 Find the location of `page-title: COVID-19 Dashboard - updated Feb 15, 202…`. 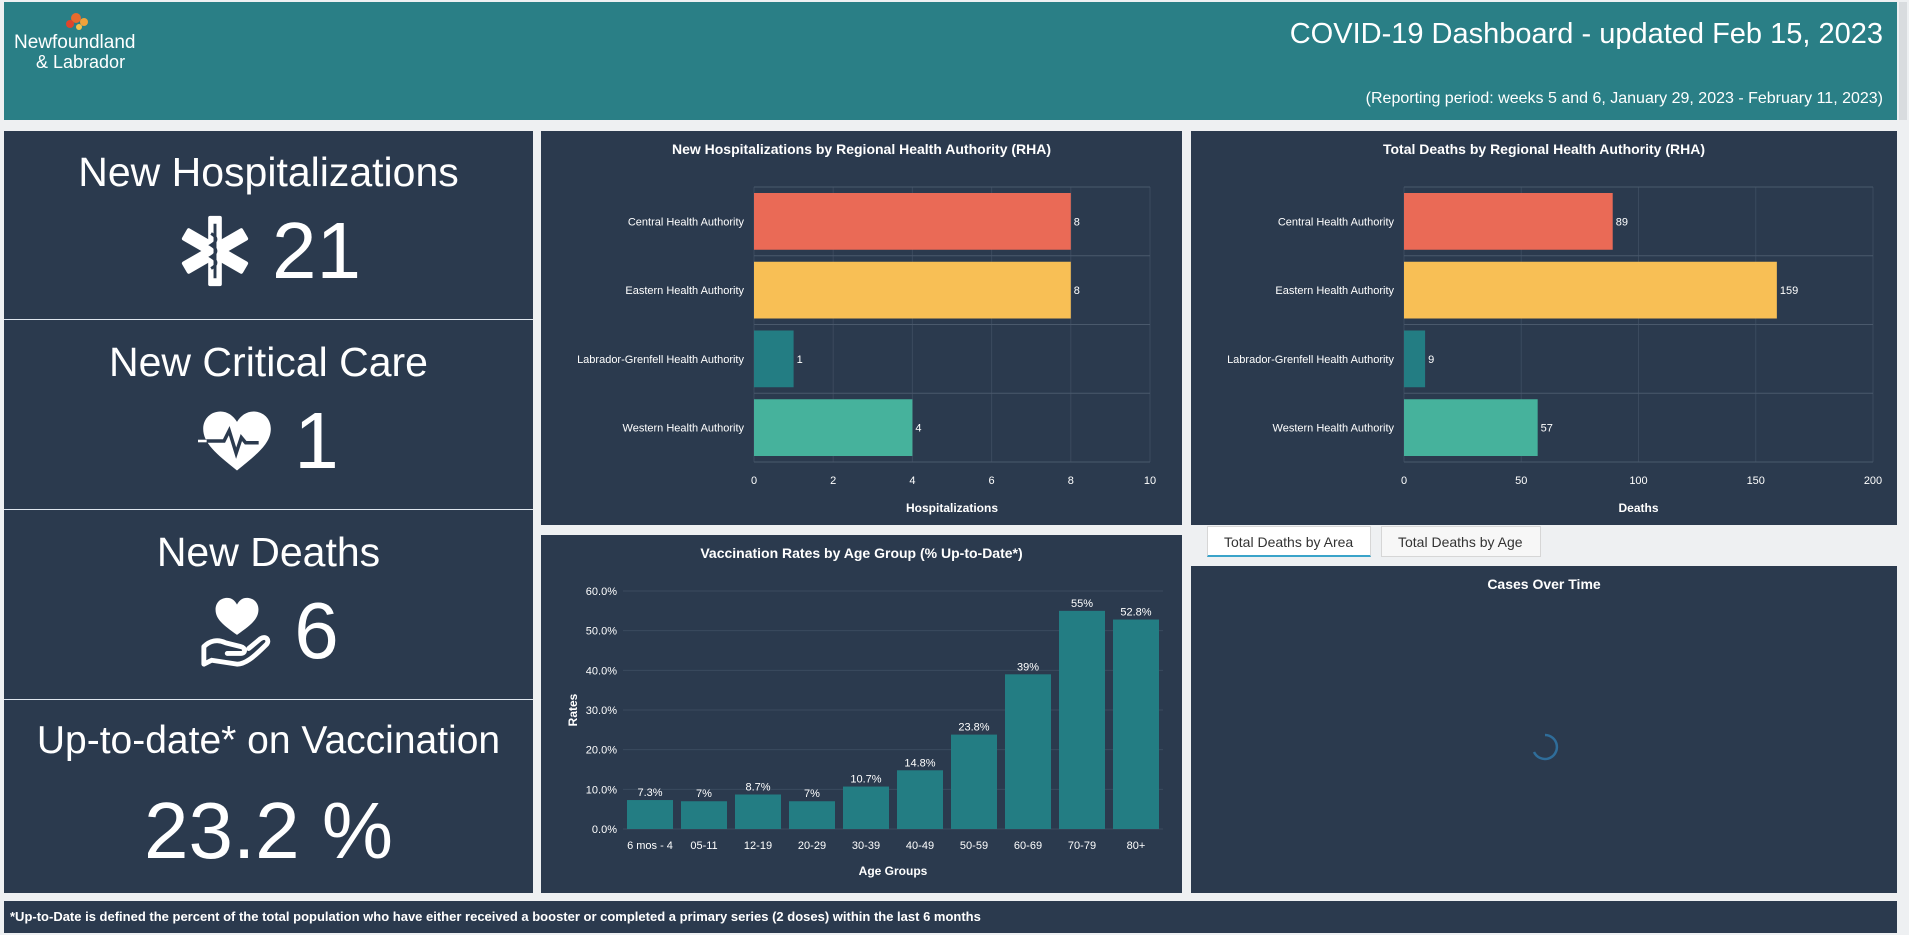

page-title: COVID-19 Dashboard - updated Feb 15, 202… is located at coordinates (1586, 34).